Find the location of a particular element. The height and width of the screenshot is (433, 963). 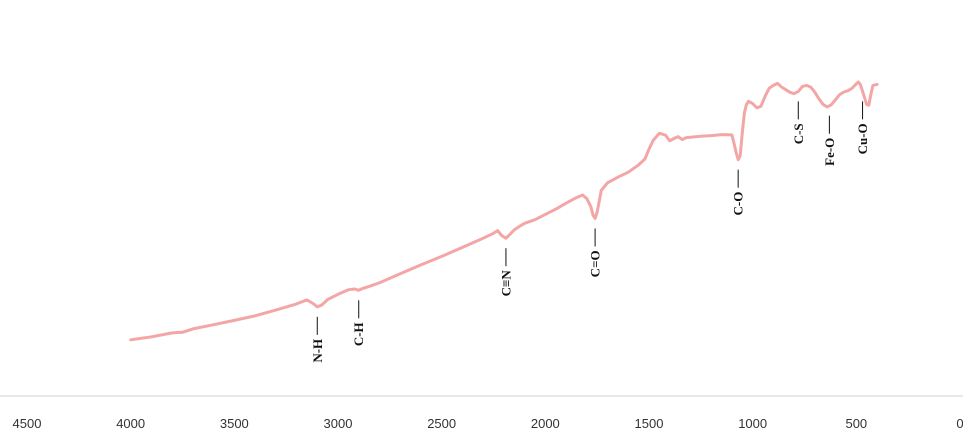

x-tick-label: 2500 is located at coordinates (441, 423).